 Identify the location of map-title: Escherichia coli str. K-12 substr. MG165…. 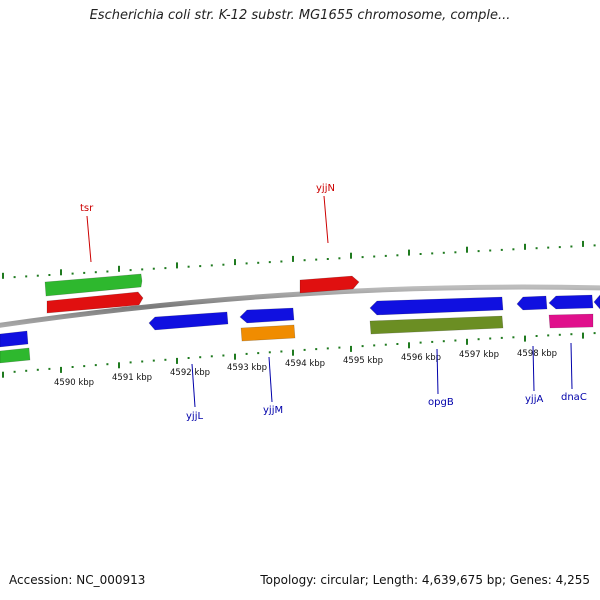
(300, 15).